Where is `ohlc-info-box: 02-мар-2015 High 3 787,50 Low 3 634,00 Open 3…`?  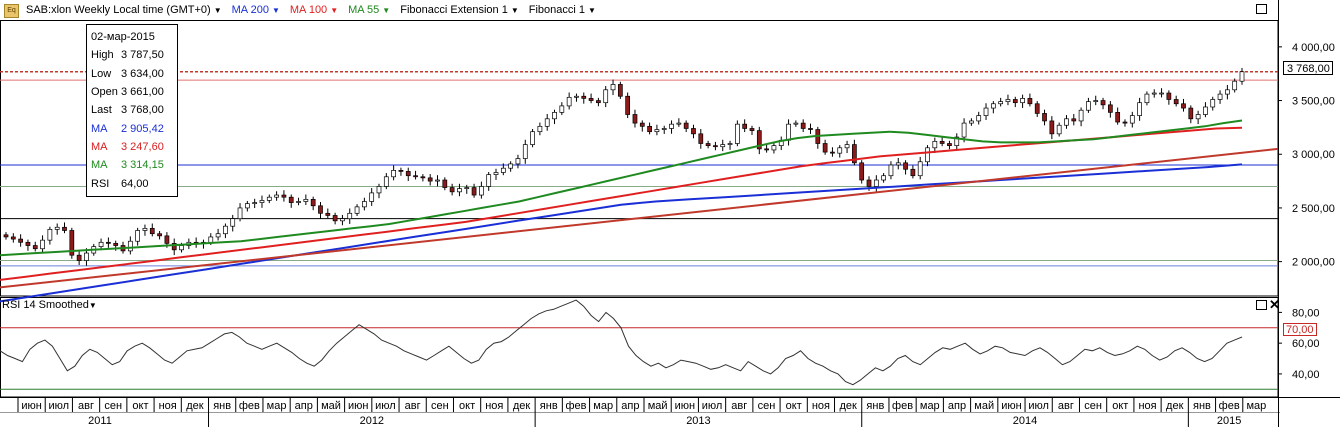 ohlc-info-box: 02-мар-2015 High 3 787,50 Low 3 634,00 Open 3… is located at coordinates (132, 110).